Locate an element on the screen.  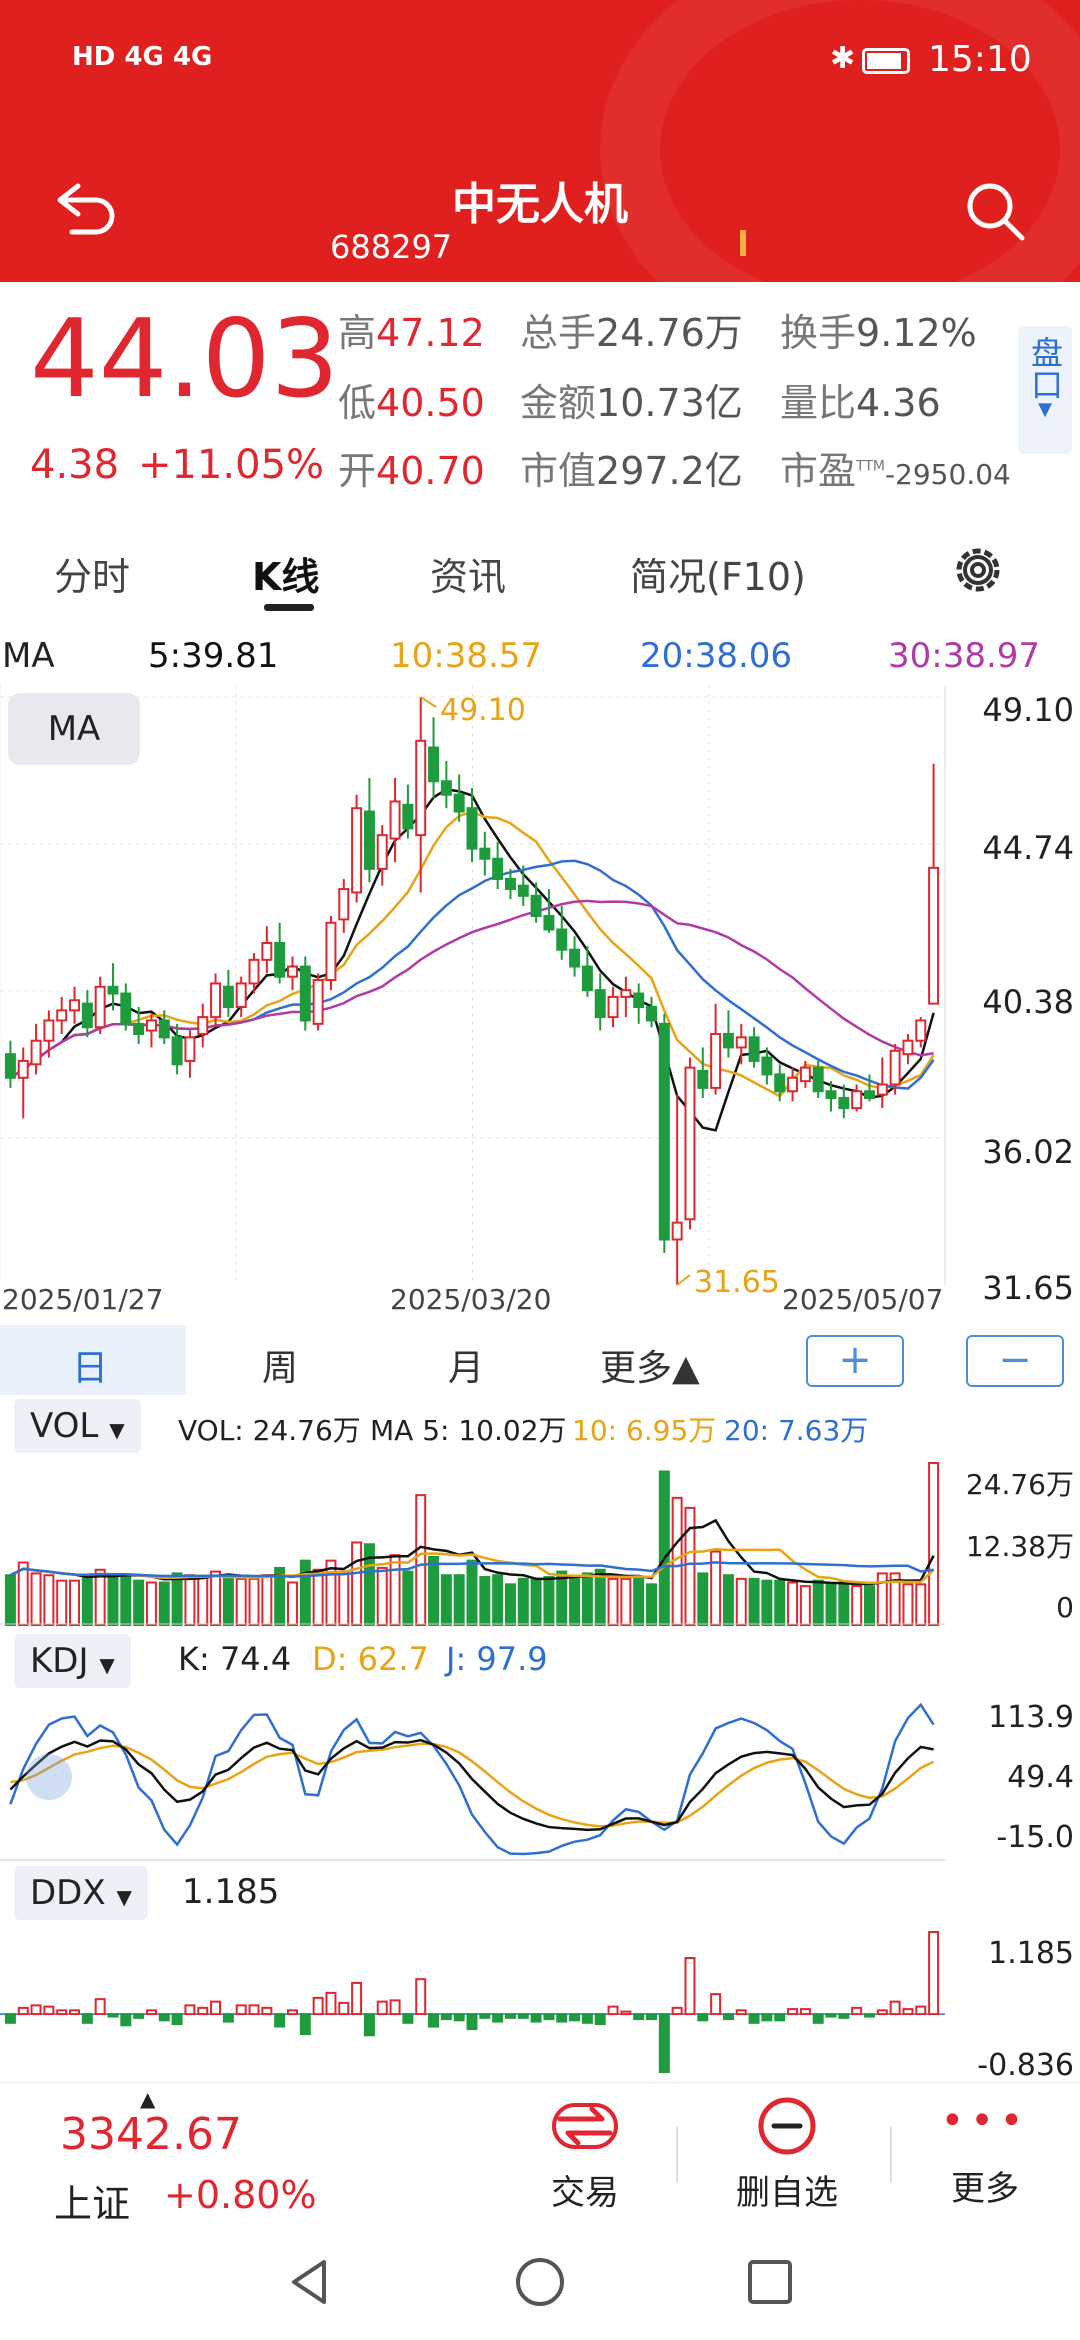
high-leader-line is located at coordinates (428, 702).